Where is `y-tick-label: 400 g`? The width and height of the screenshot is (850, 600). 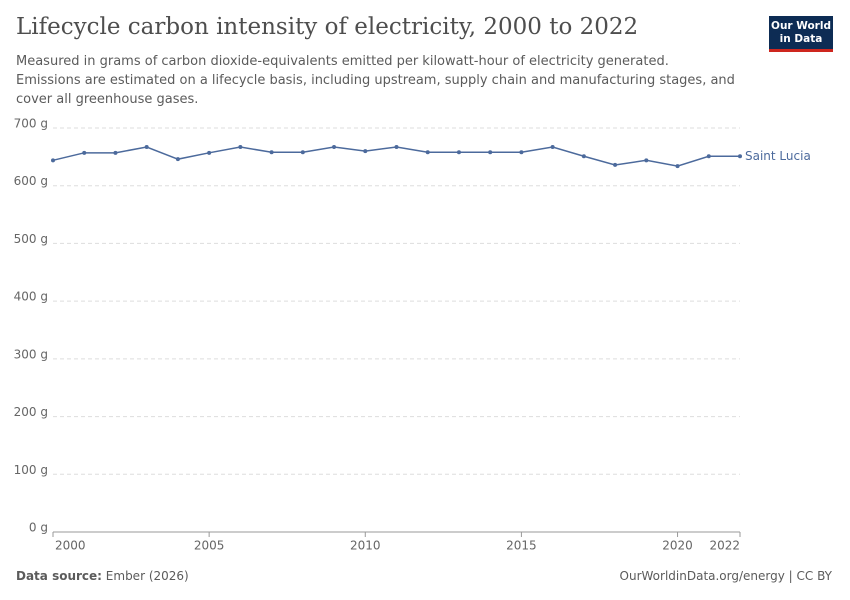
y-tick-label: 400 g is located at coordinates (31, 297).